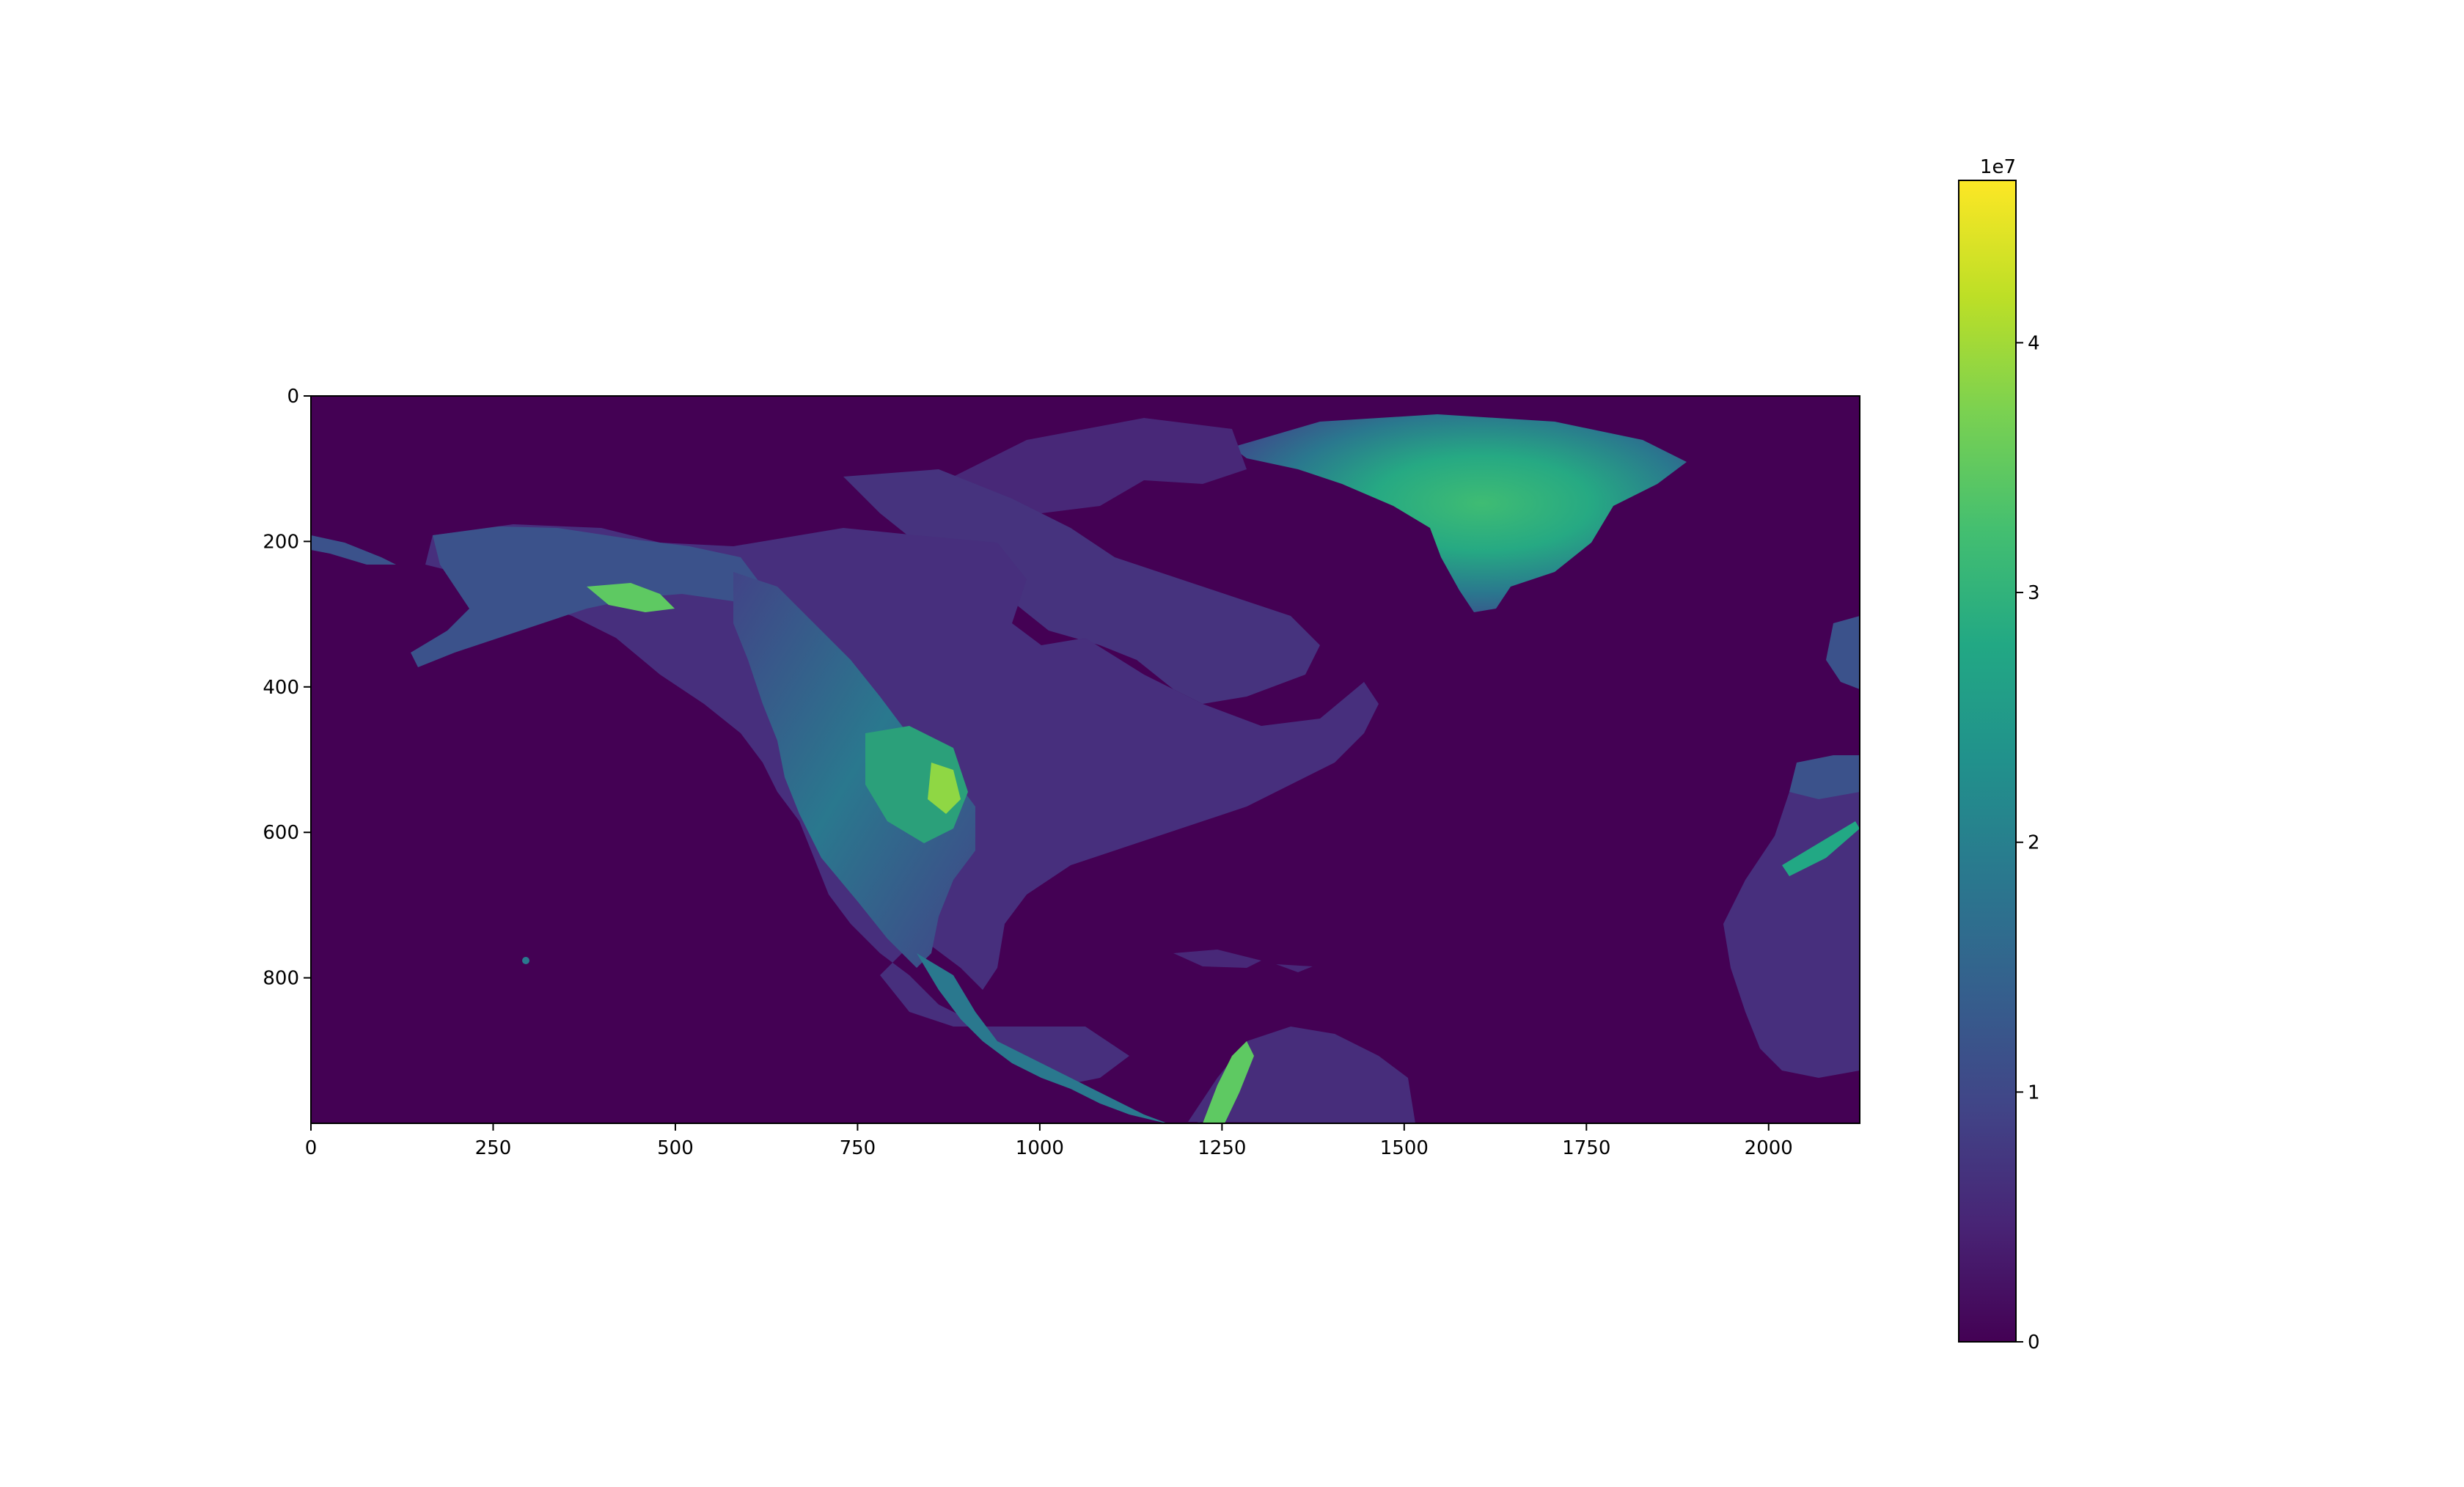 This screenshot has height=1487, width=2464. I want to click on alaska-range-region, so click(631, 597).